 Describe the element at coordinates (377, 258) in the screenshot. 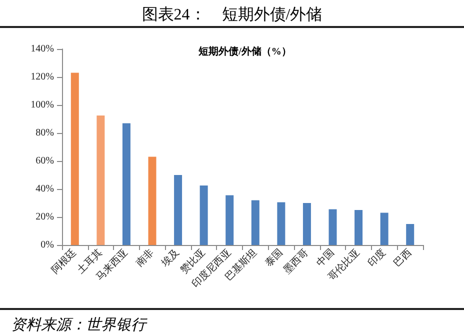

I see `x-tick-label: 印度` at that location.